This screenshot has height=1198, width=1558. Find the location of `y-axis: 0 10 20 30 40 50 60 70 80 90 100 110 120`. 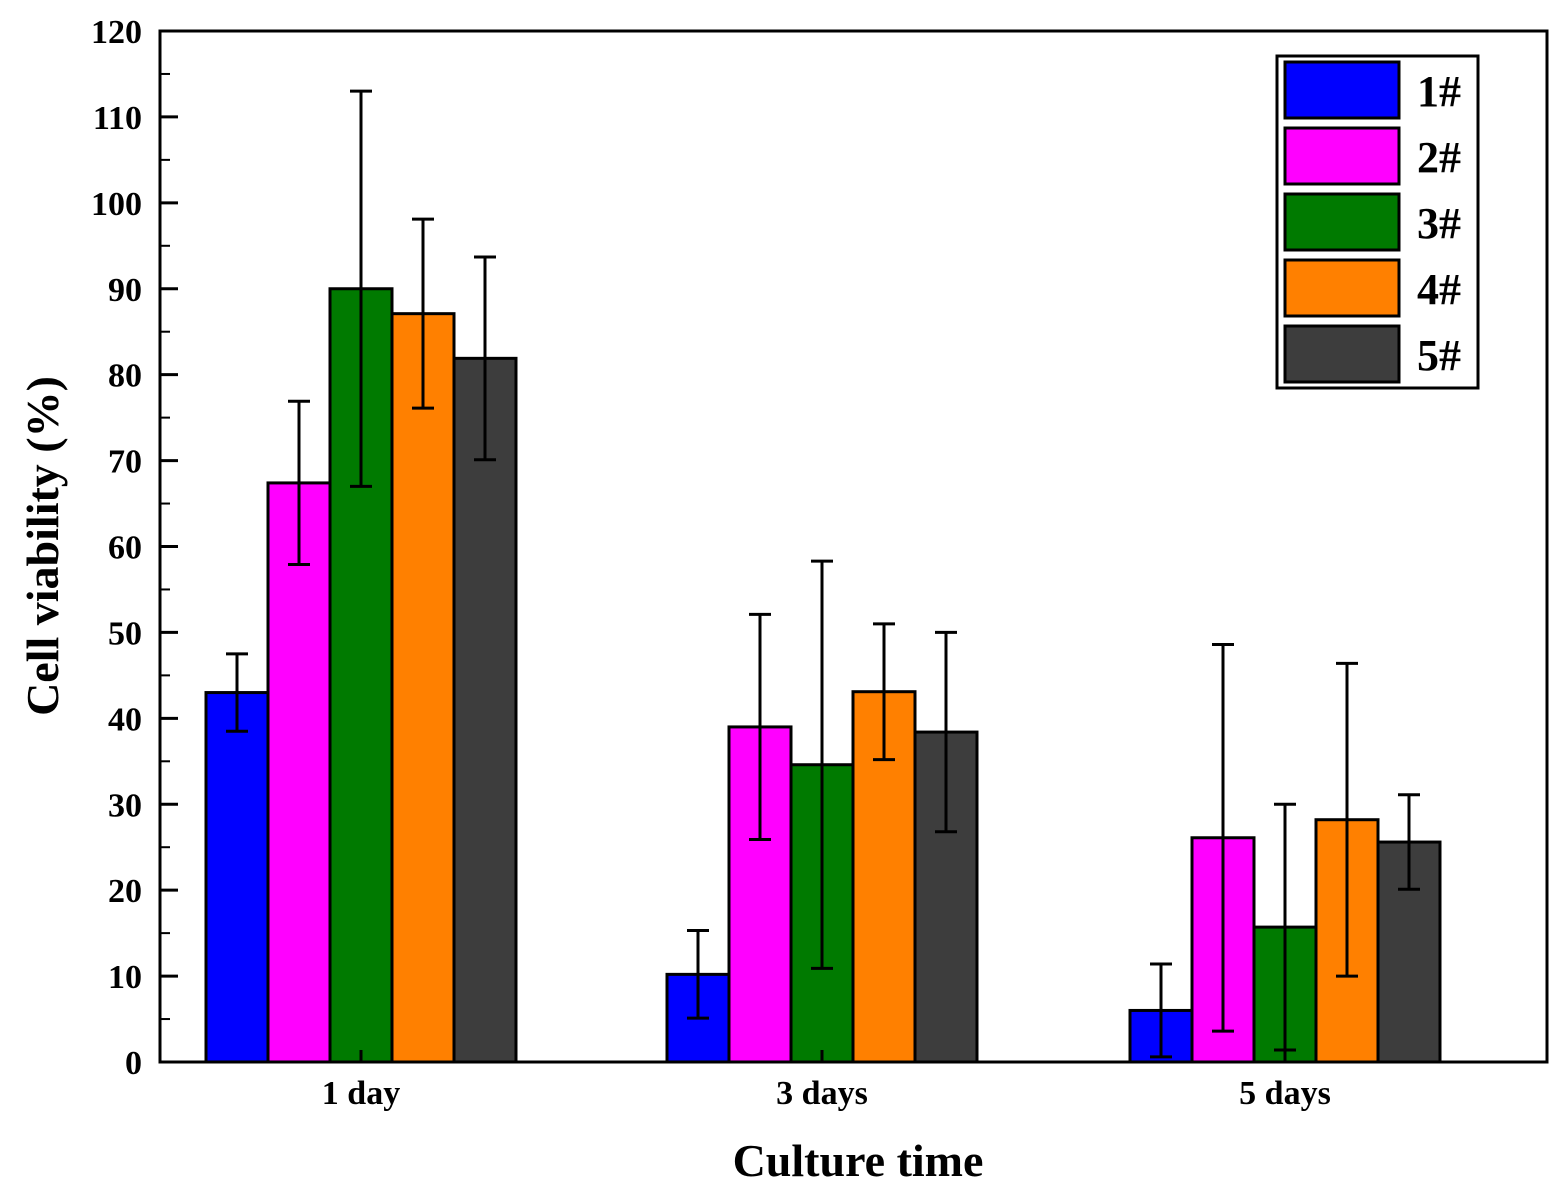

y-axis: 0 10 20 30 40 50 60 70 80 90 100 110 120 is located at coordinates (134, 548).